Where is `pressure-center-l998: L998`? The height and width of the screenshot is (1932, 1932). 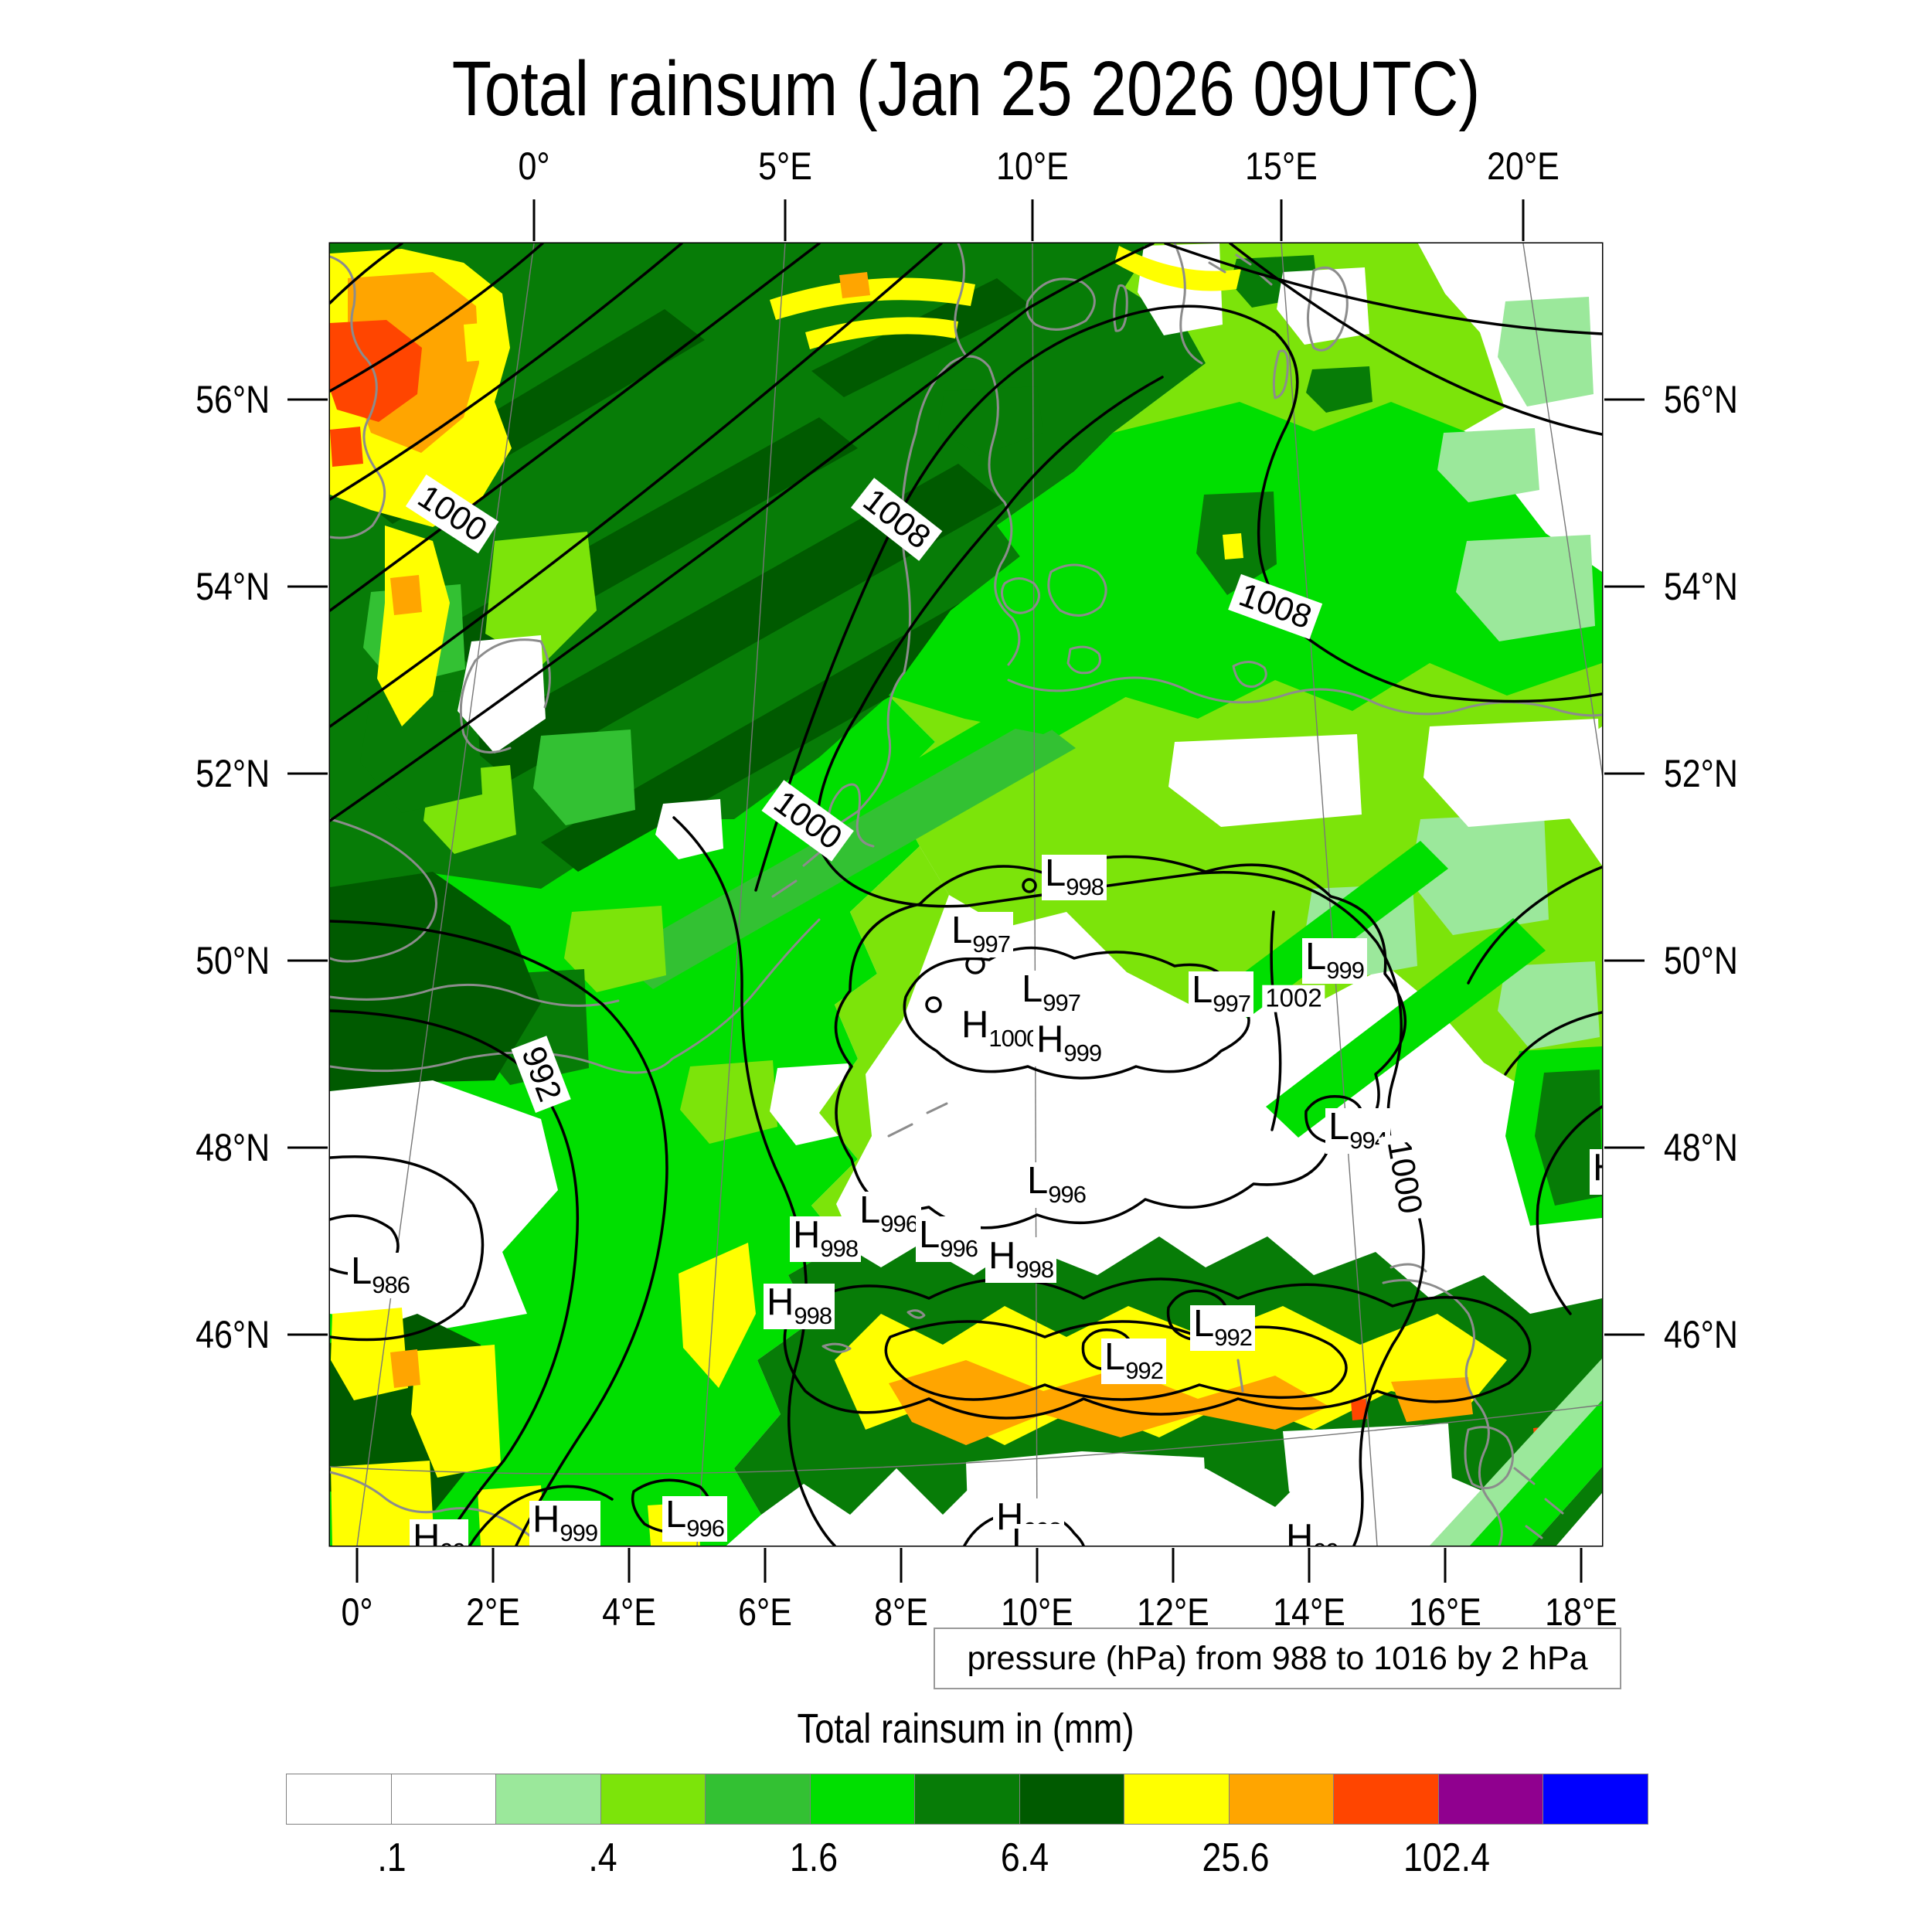 pressure-center-l998: L998 is located at coordinates (1074, 878).